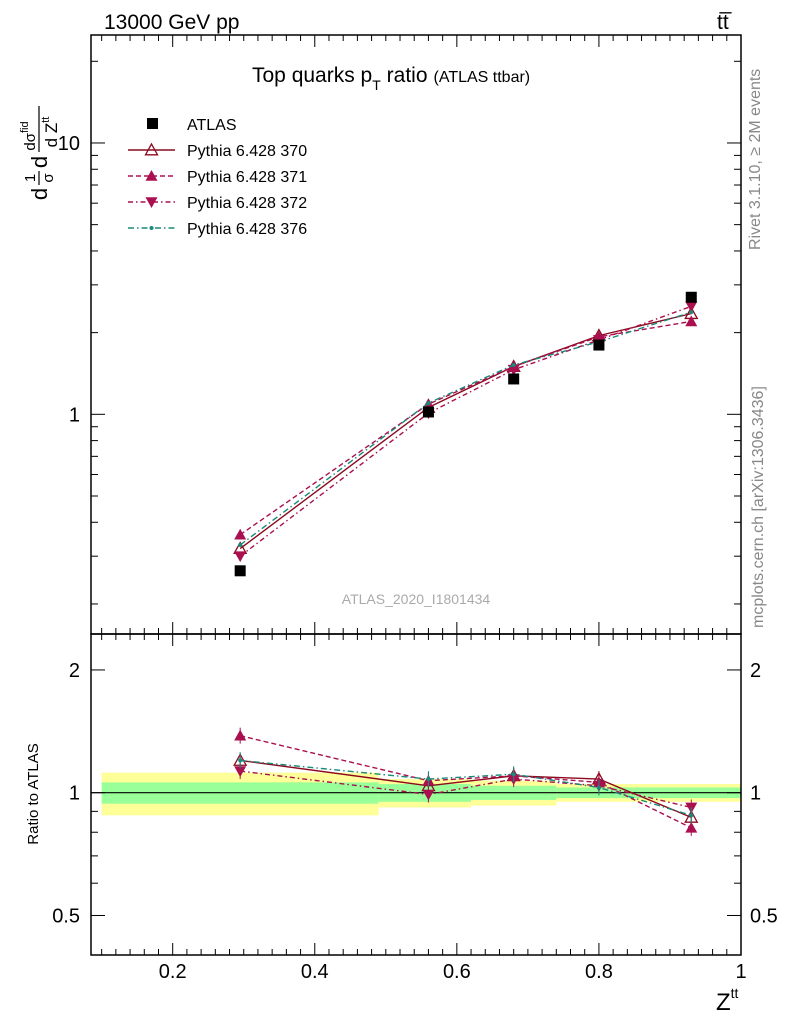 The width and height of the screenshot is (786, 1024). I want to click on x-tick-label: 0.2, so click(173, 972).